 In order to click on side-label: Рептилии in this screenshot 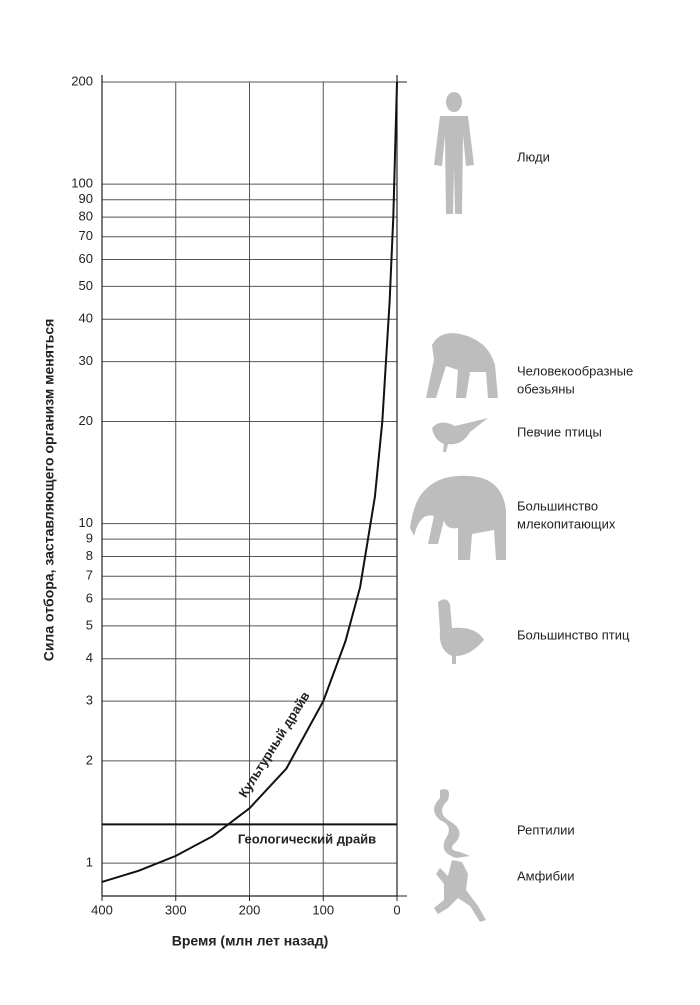, I will do `click(546, 829)`.